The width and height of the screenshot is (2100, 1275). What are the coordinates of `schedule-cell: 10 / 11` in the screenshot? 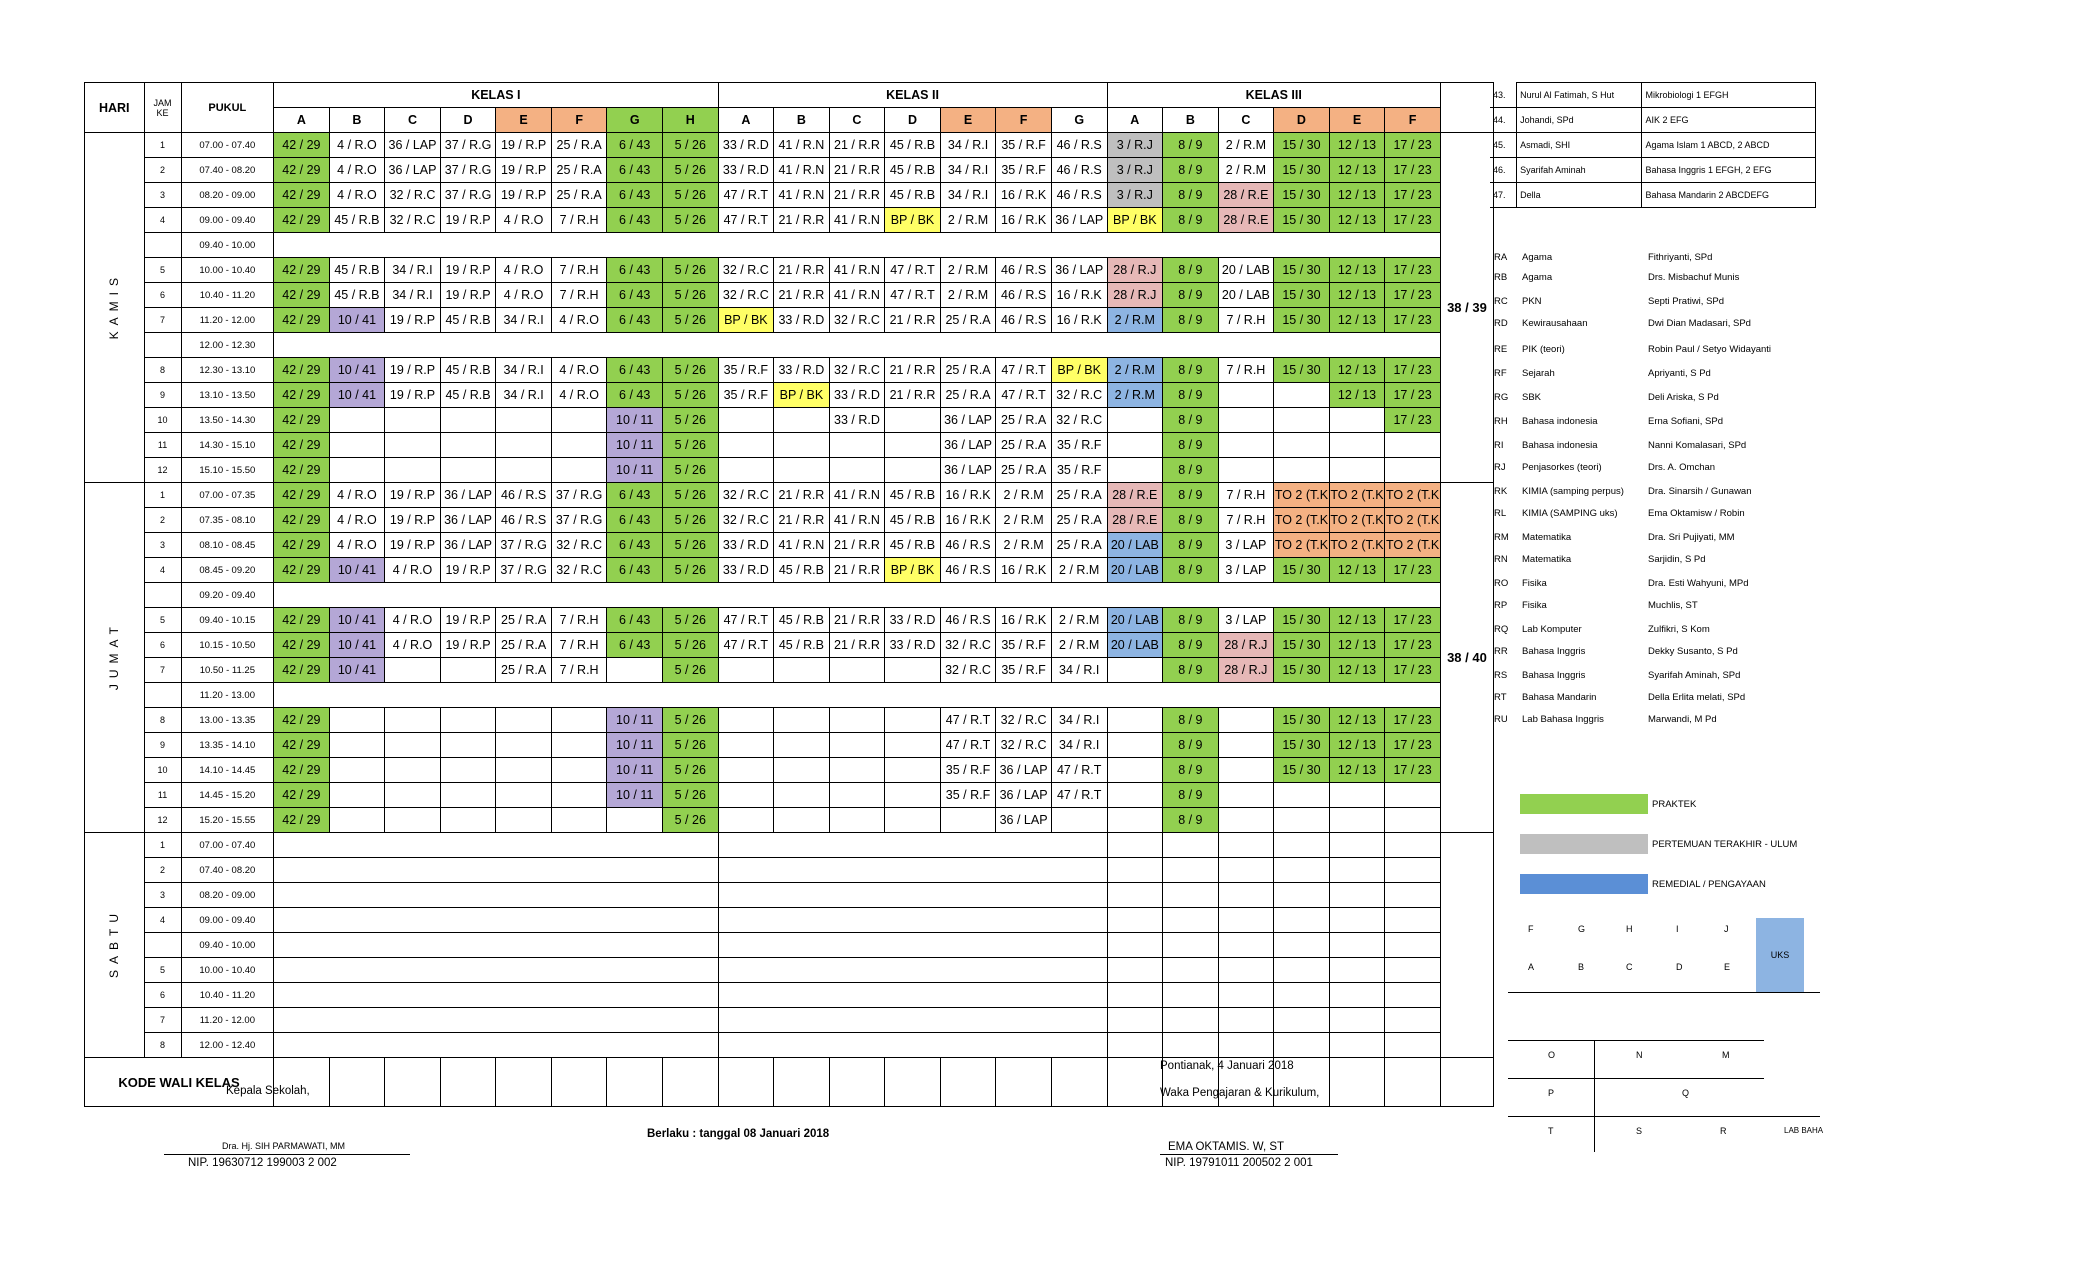 It's located at (634, 470).